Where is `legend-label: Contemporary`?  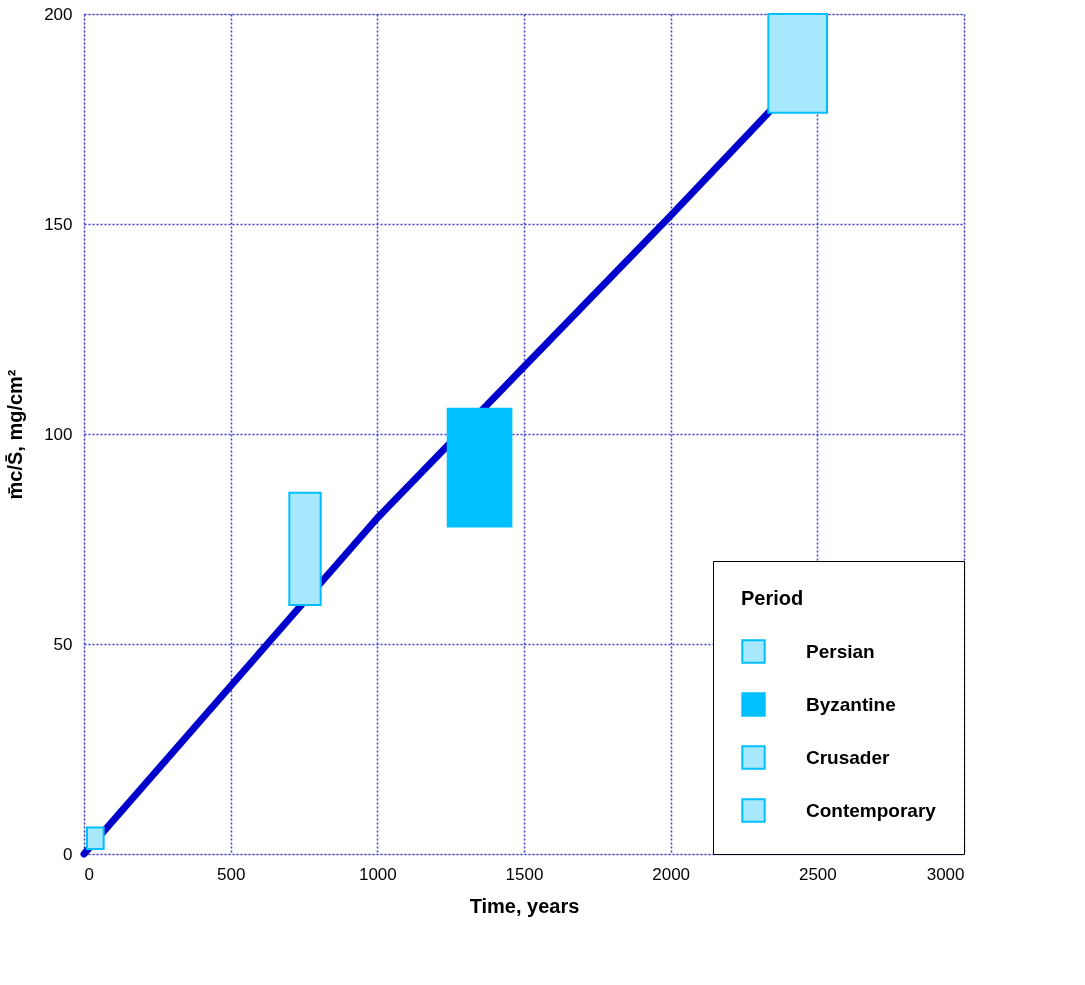 legend-label: Contemporary is located at coordinates (871, 810).